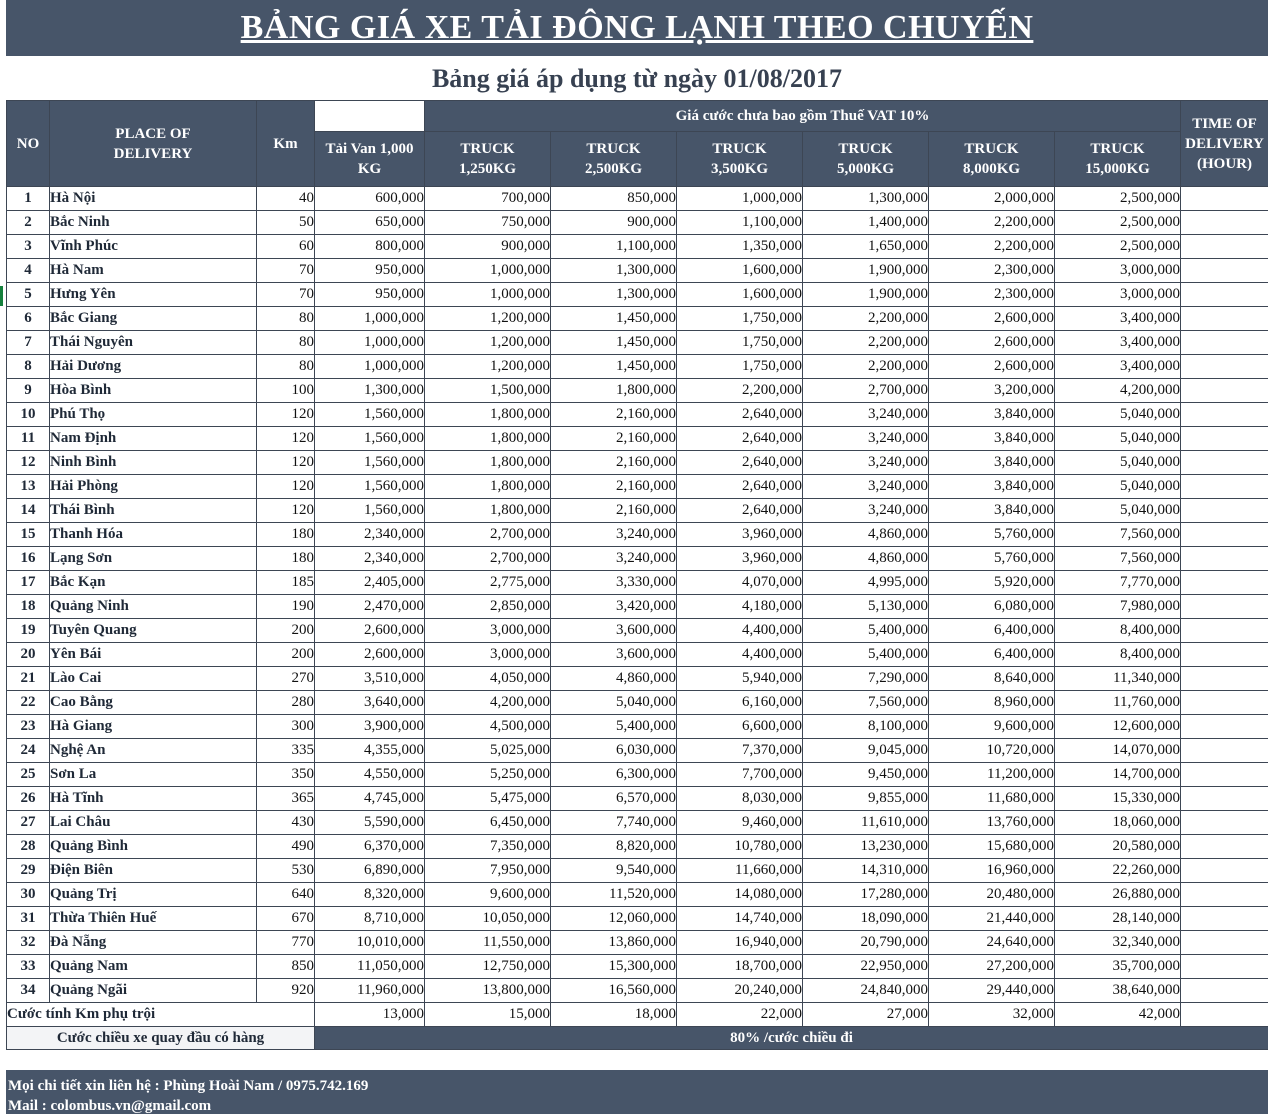  Describe the element at coordinates (28, 247) in the screenshot. I see `row-no: 3` at that location.